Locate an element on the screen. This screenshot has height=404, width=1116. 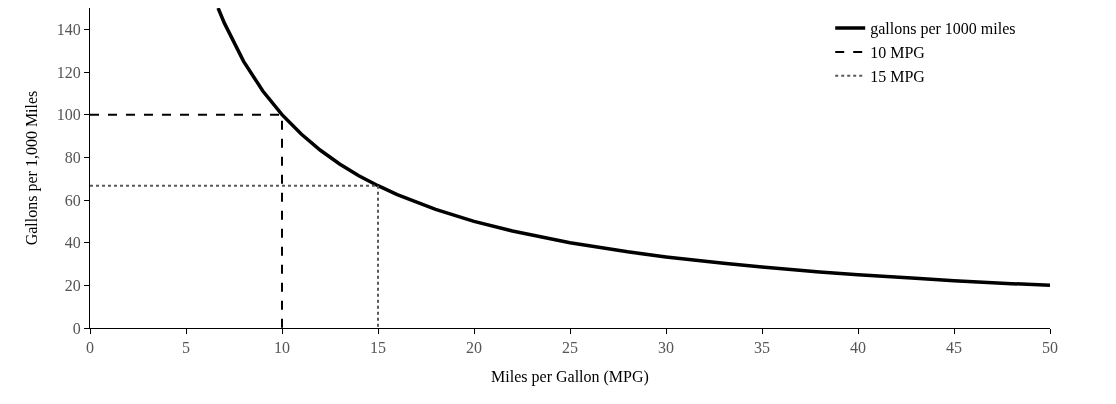
legend-label: 15 MPG is located at coordinates (898, 76).